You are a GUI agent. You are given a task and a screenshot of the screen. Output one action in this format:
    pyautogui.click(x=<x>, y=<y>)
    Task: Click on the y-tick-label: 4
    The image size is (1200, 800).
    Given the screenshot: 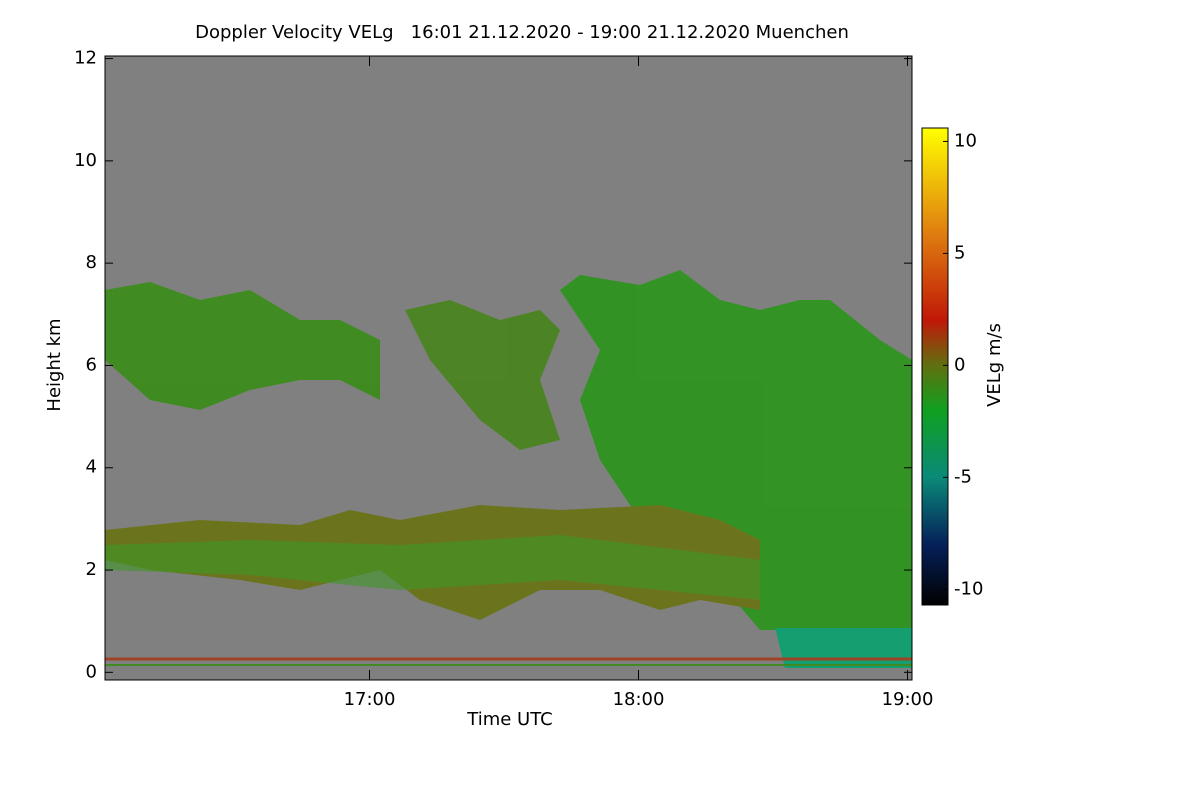 What is the action you would take?
    pyautogui.click(x=91, y=467)
    